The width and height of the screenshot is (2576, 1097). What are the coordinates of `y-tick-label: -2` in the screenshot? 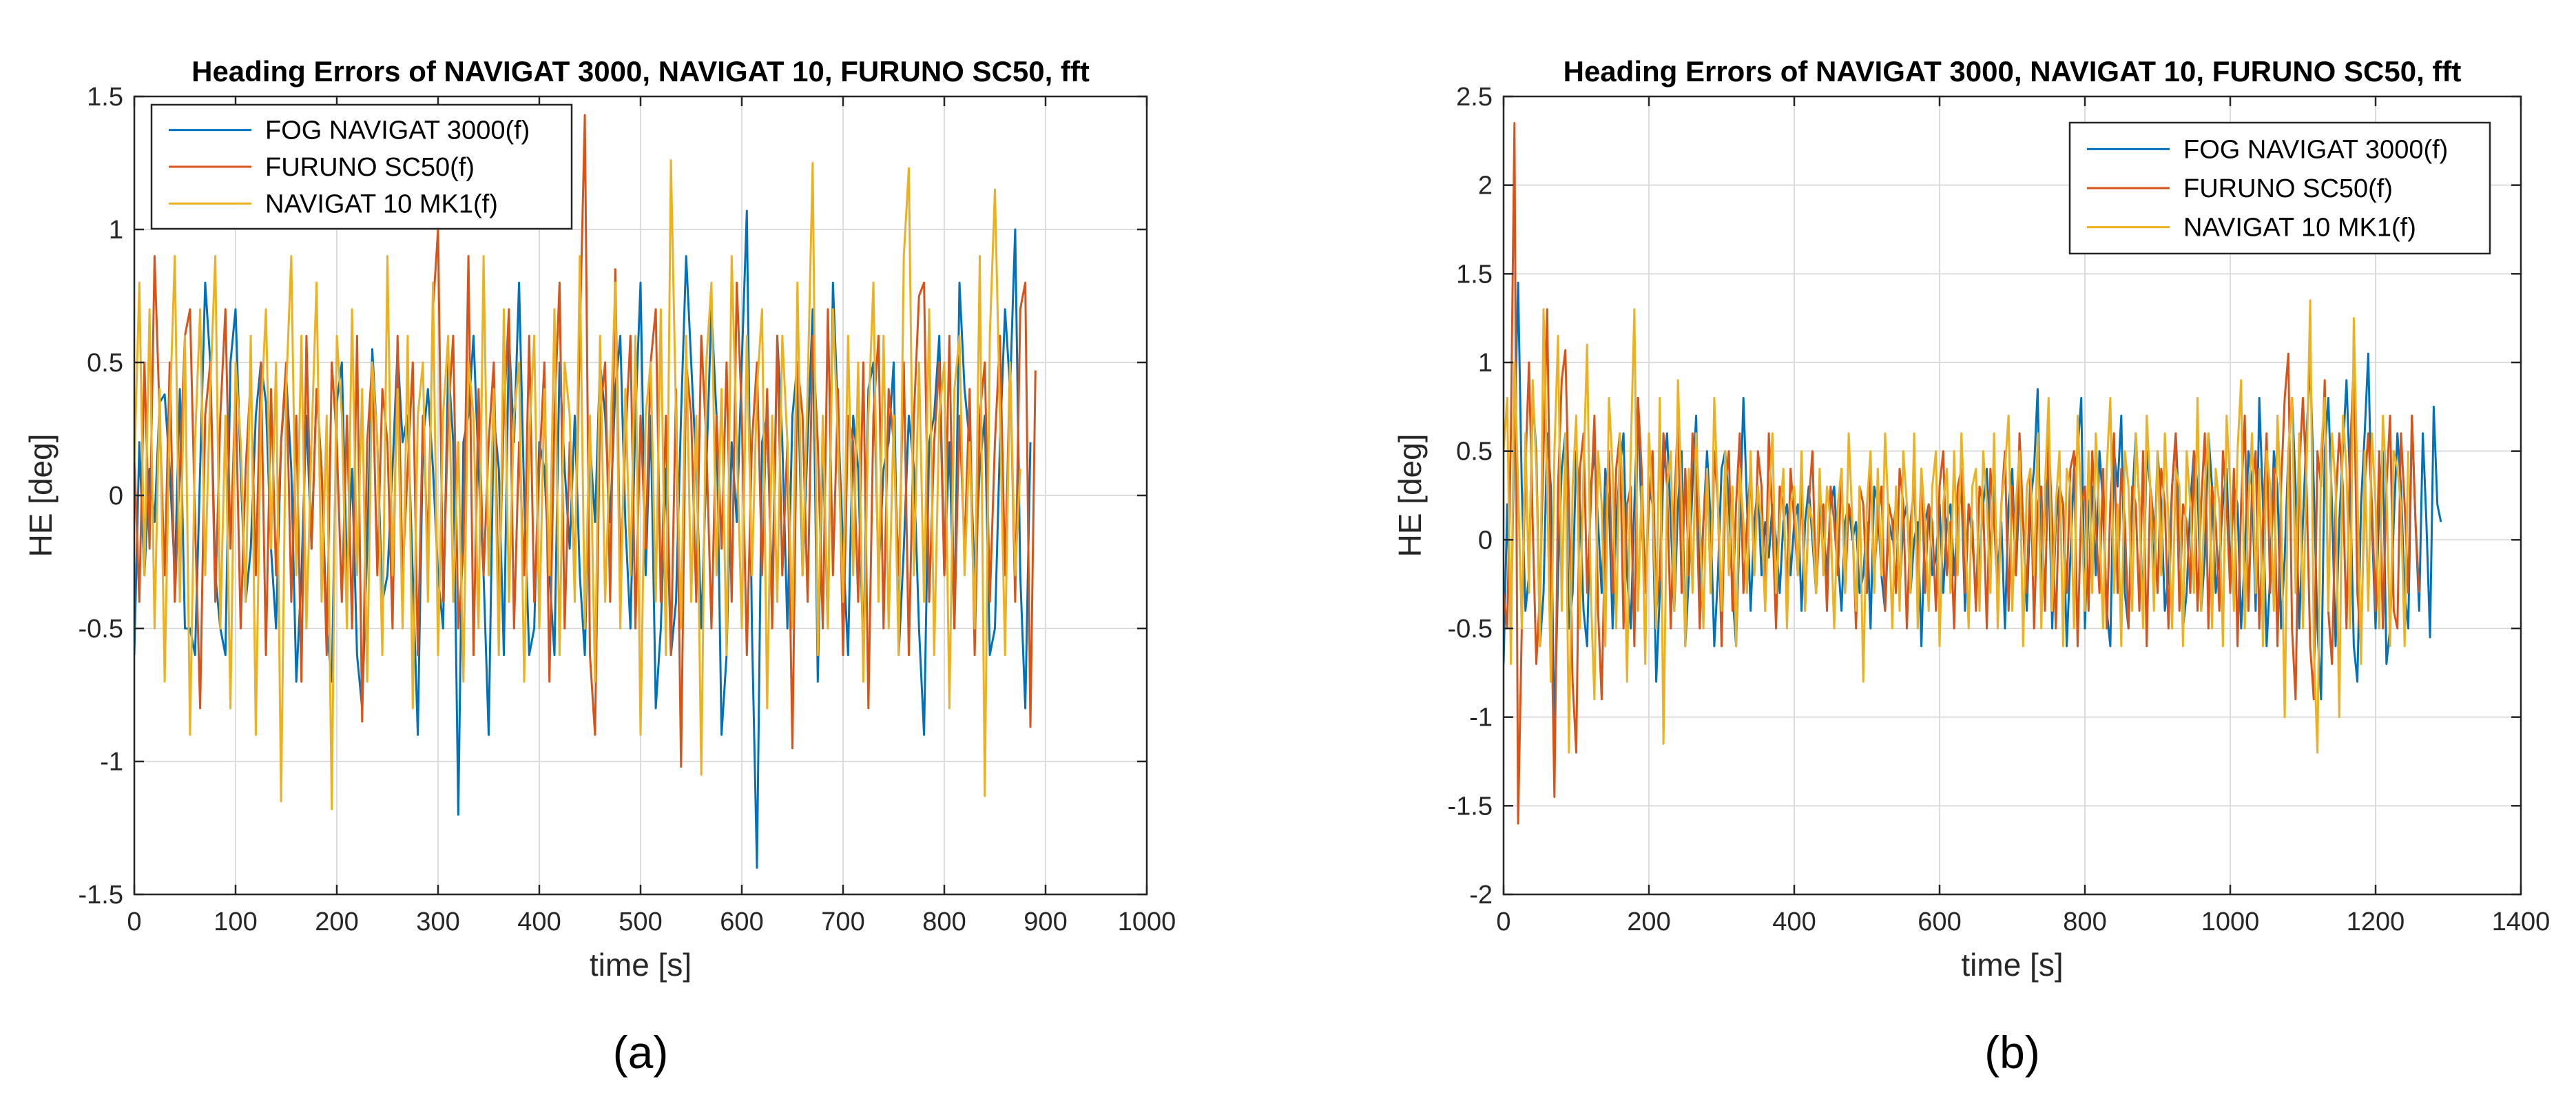 It's located at (1481, 896).